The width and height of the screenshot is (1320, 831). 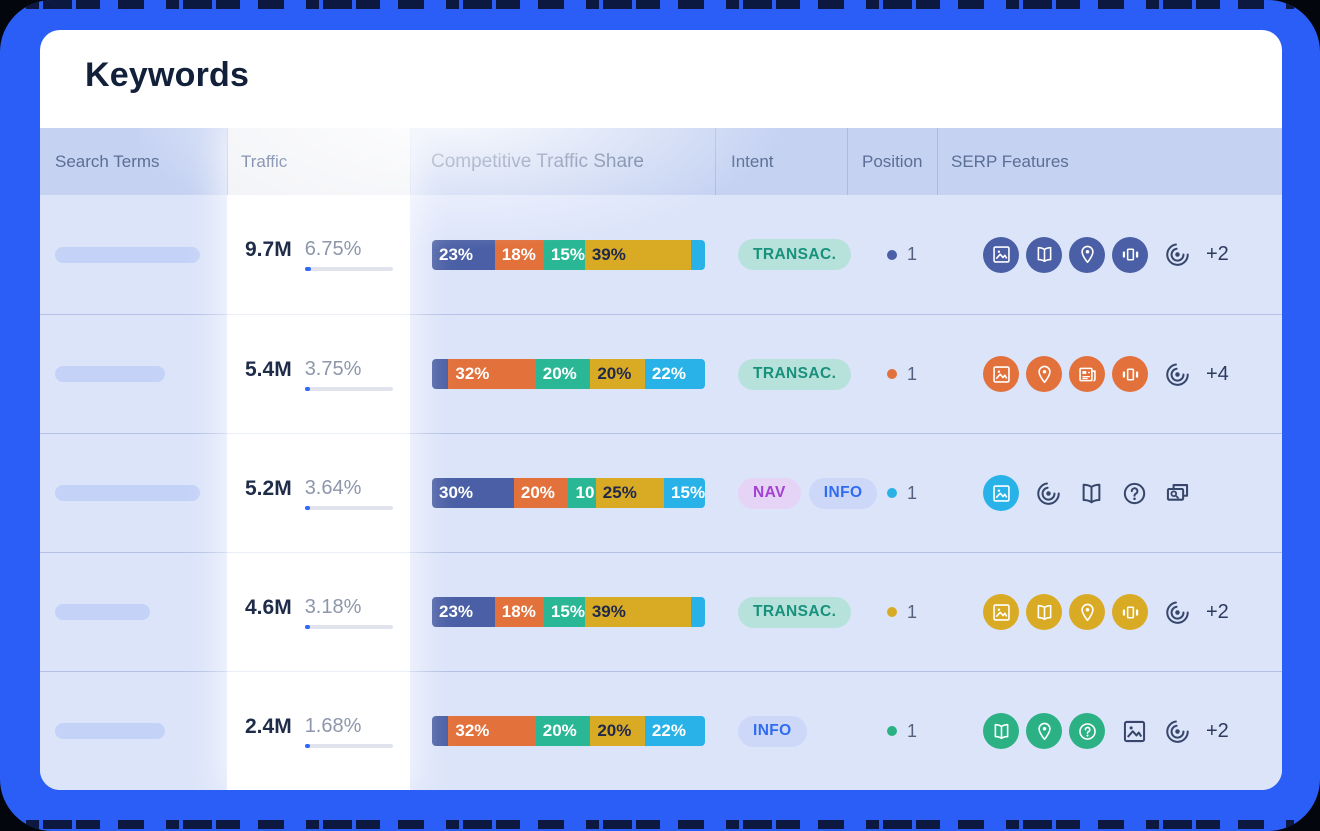 I want to click on traffic-wrap: 4.6M 3.18%, so click(x=319, y=612).